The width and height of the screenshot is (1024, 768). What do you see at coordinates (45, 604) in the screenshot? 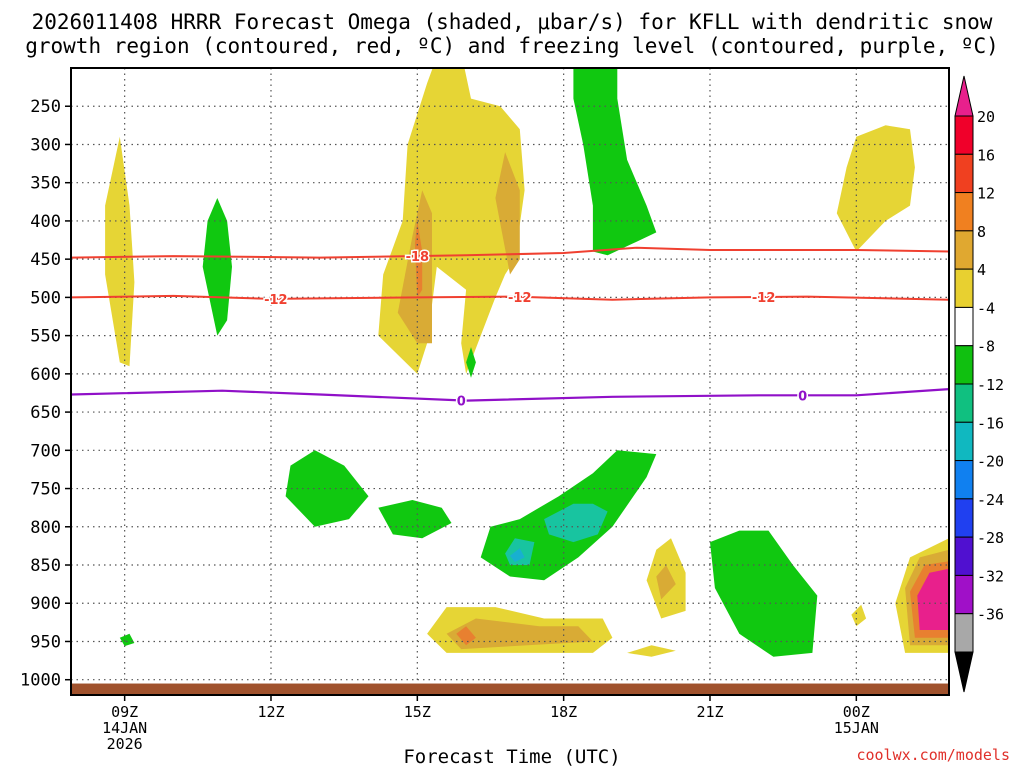
I see `y-tick-label: 900` at bounding box center [45, 604].